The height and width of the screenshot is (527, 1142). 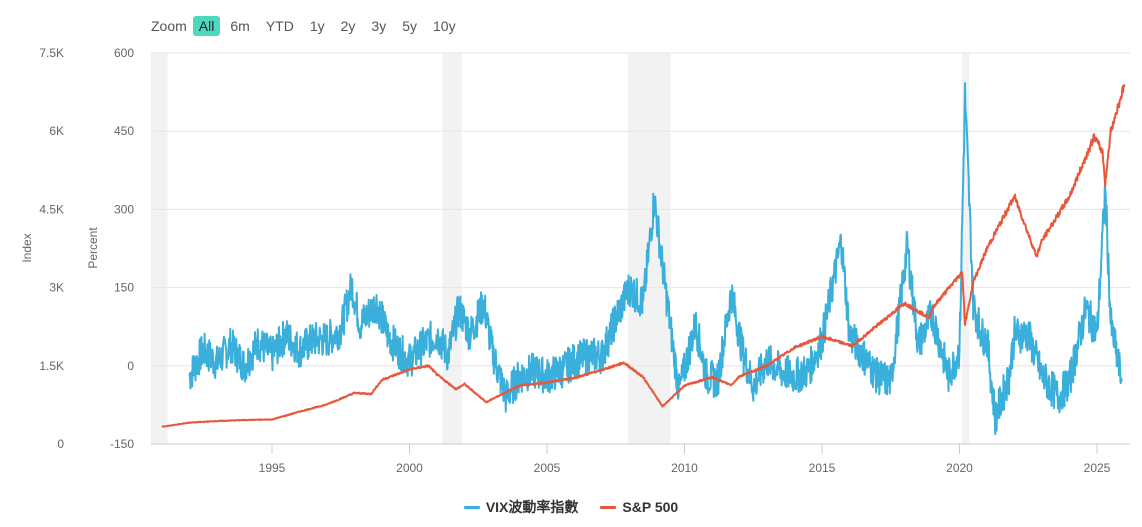 I want to click on range-selector: Zoom All 6m YTD 1y 2y 3y 5y 10y, so click(x=308, y=26).